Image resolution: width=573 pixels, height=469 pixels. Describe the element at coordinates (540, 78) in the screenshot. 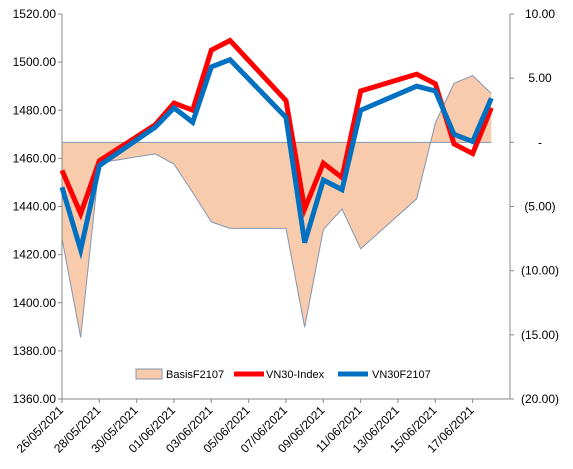

I see `right-y-tick-label: 5.00` at that location.